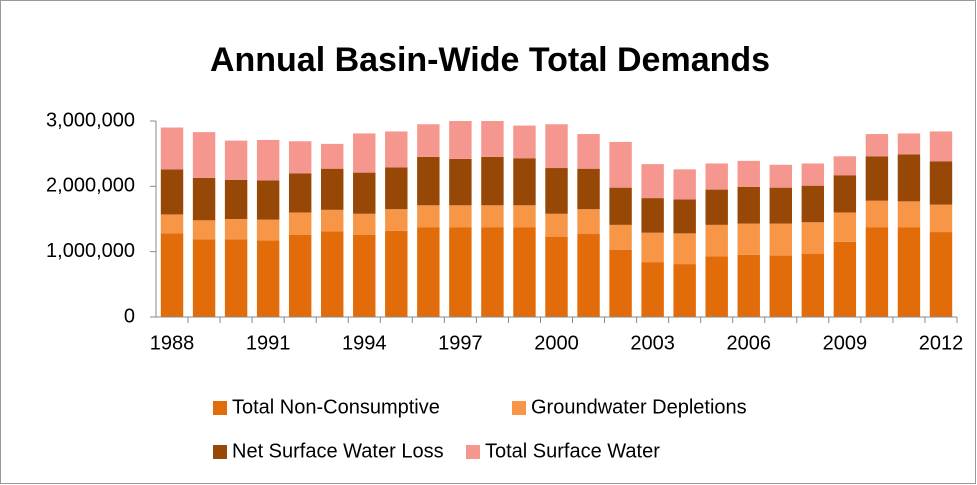 The height and width of the screenshot is (485, 977). What do you see at coordinates (748, 343) in the screenshot?
I see `x-tick-label: 2006` at bounding box center [748, 343].